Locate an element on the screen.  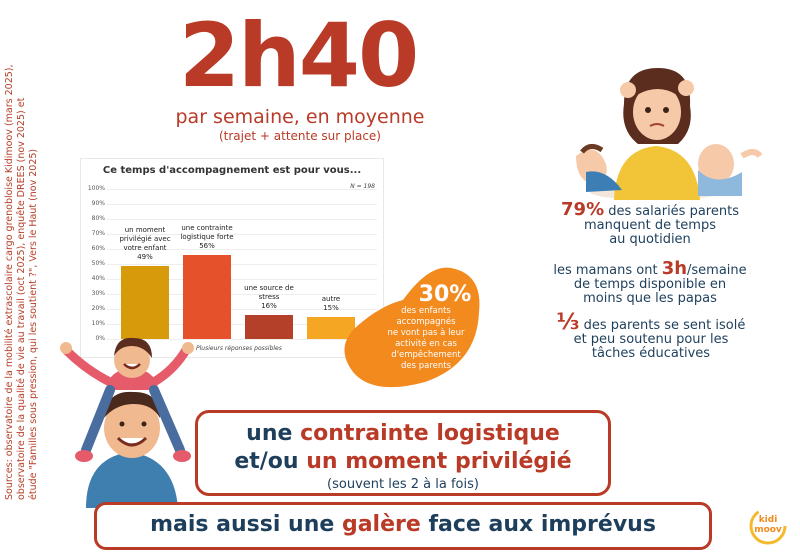
blob-percentage: 30% is located at coordinates (445, 294).